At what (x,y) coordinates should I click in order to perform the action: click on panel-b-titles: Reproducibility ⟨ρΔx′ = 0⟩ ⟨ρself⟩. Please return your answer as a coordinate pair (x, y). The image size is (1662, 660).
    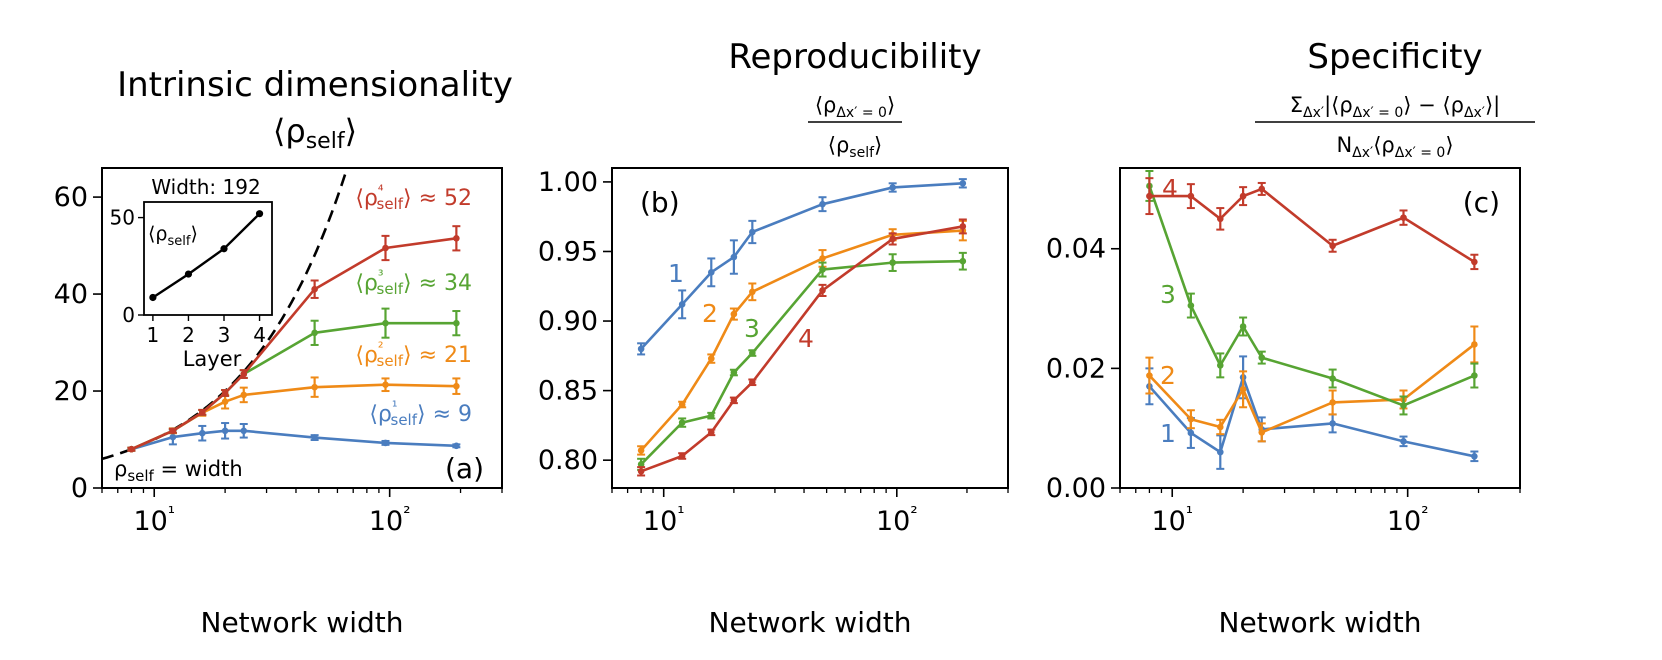
    Looking at the image, I should click on (854, 99).